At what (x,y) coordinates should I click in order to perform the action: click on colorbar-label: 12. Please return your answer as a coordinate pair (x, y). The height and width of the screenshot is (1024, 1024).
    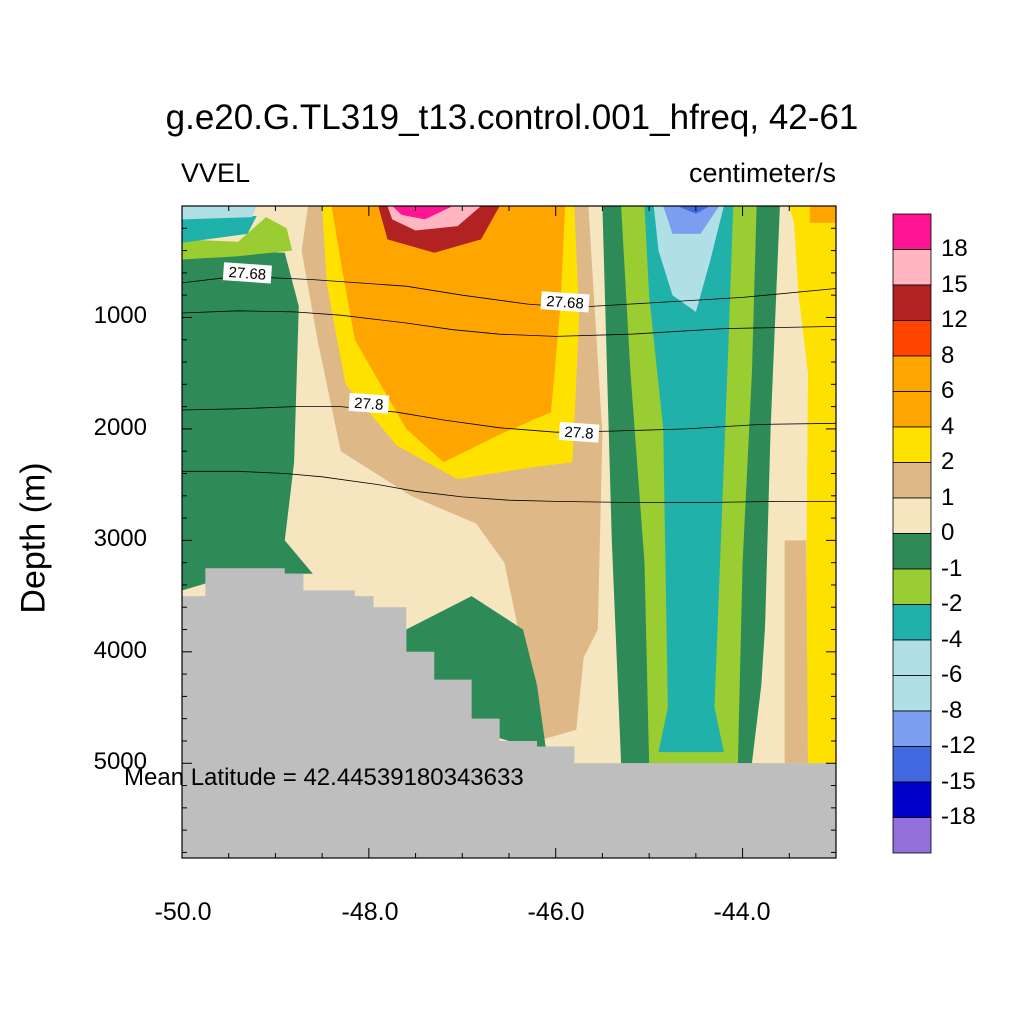
    Looking at the image, I should click on (954, 319).